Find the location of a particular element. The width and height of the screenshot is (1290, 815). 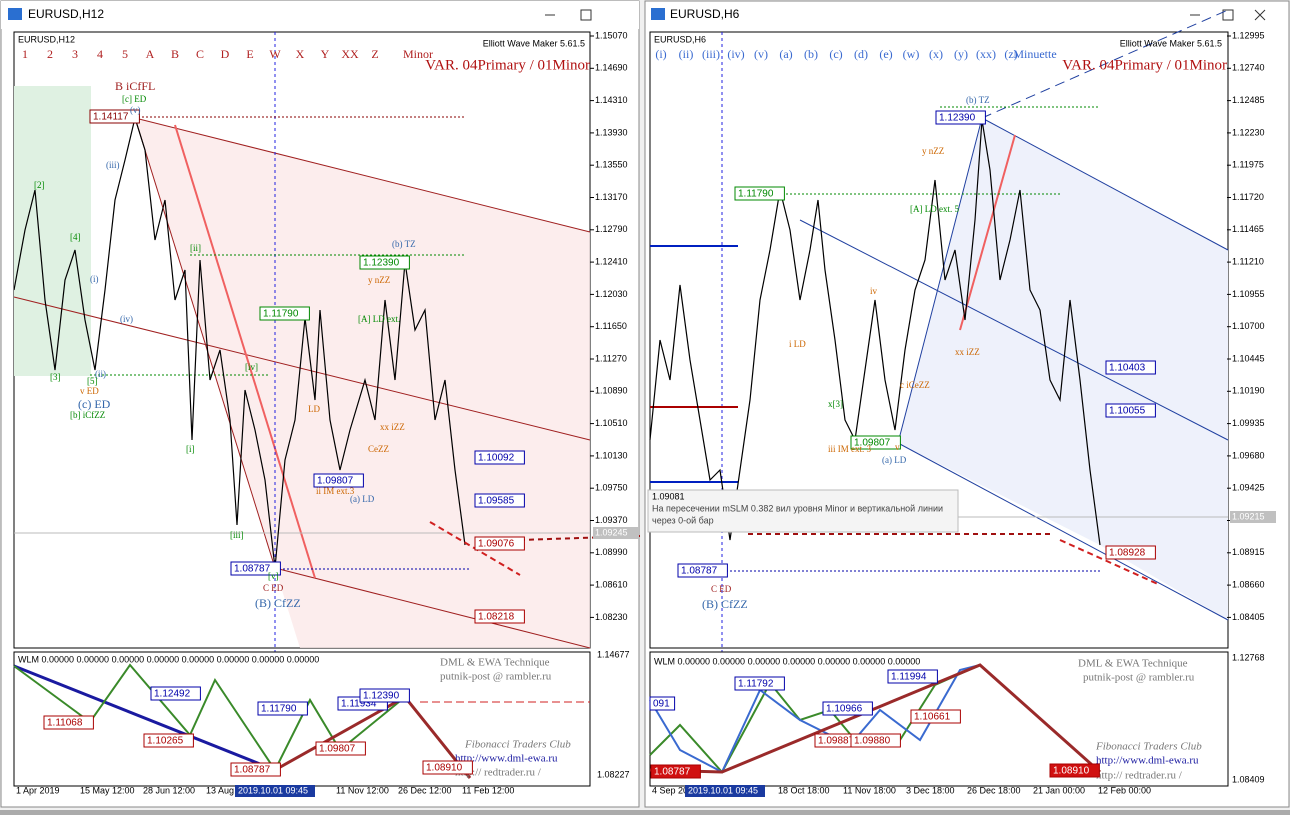

price-tag: 1.08910 is located at coordinates (1071, 771).